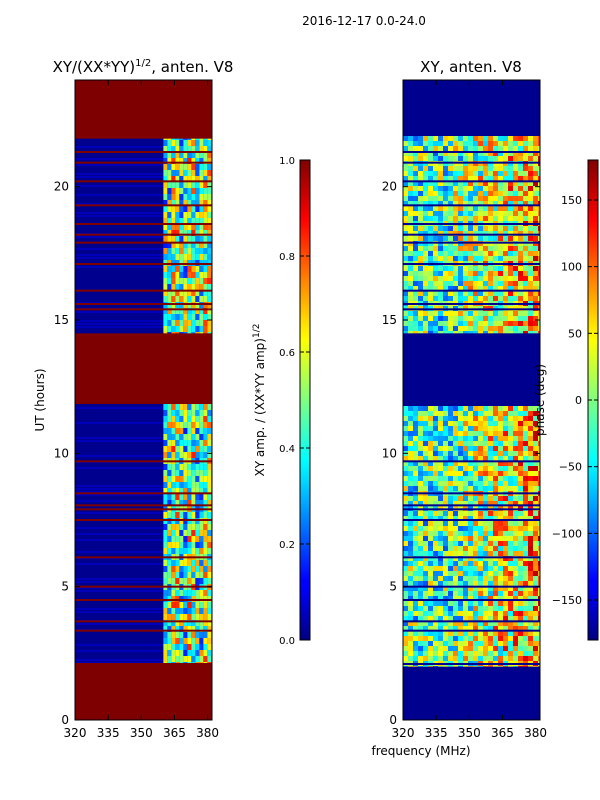 This screenshot has width=600, height=800. I want to click on y-tick-label: 15, so click(389, 320).